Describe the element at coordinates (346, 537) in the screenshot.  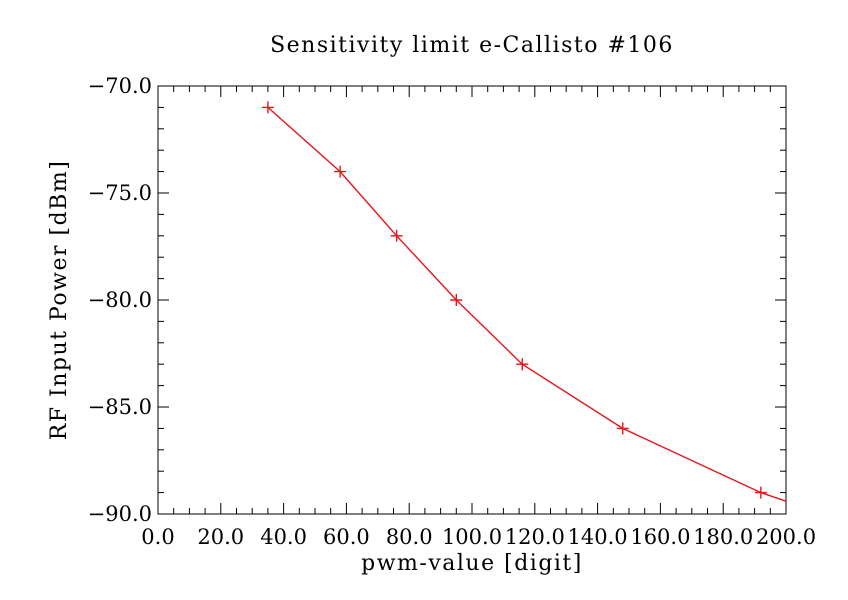
I see `x-tick-label: 60.0` at that location.